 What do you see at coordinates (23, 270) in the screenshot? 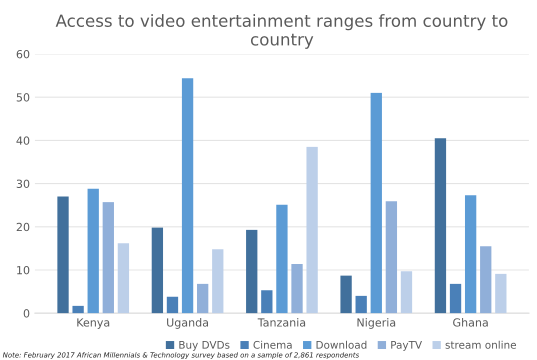
I see `y-tick-label: 10` at bounding box center [23, 270].